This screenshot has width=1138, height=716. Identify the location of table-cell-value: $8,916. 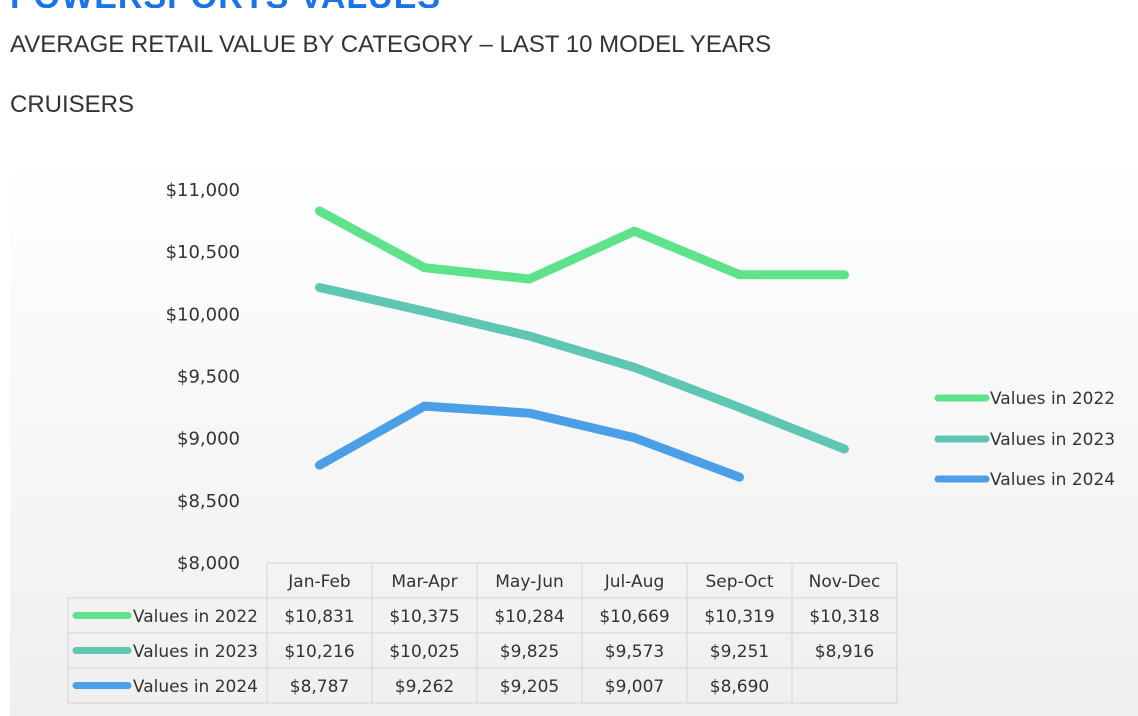
(844, 652).